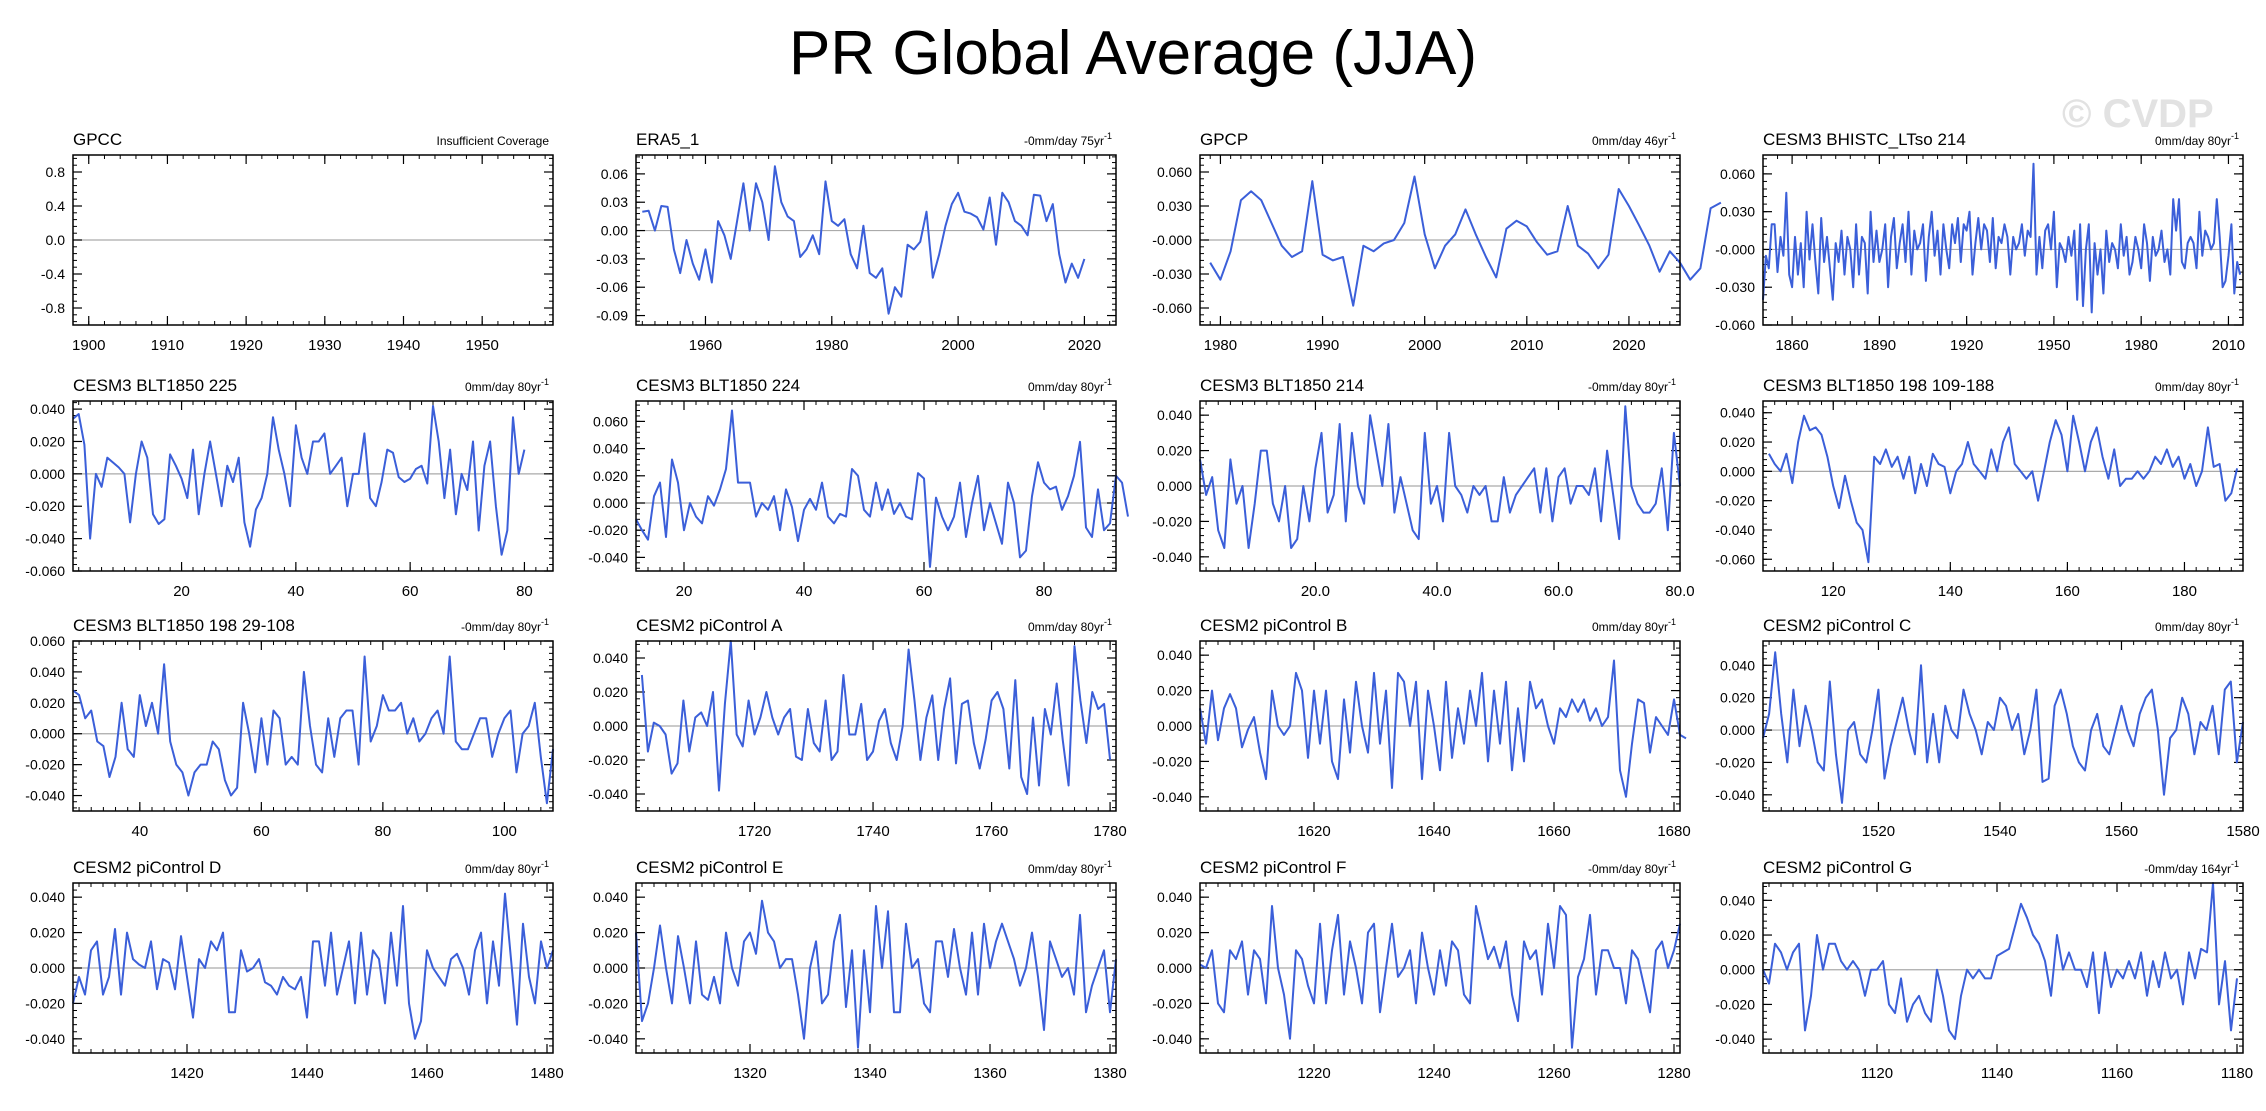 The width and height of the screenshot is (2266, 1111). I want to click on panel-title: CESM3 BLT1850 198 109-188, so click(1878, 385).